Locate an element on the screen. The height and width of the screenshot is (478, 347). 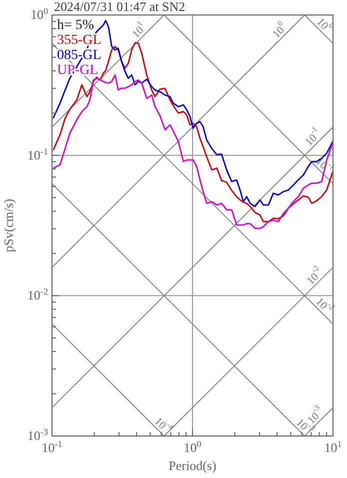
y-tick-label: 10$^{-1}$ is located at coordinates (37, 154).